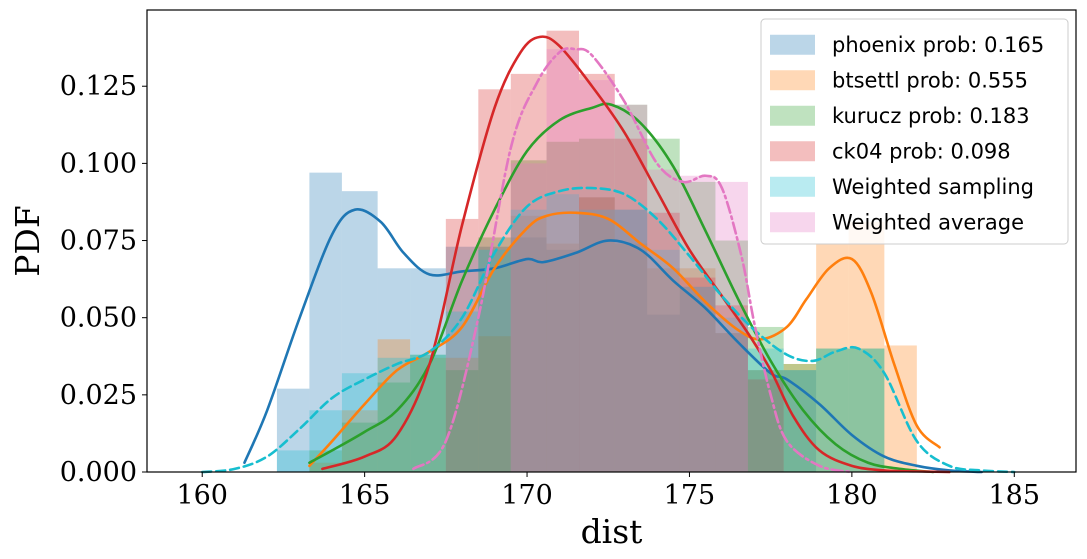 Image resolution: width=1087 pixels, height=559 pixels. I want to click on x-tick-label: 165, so click(365, 495).